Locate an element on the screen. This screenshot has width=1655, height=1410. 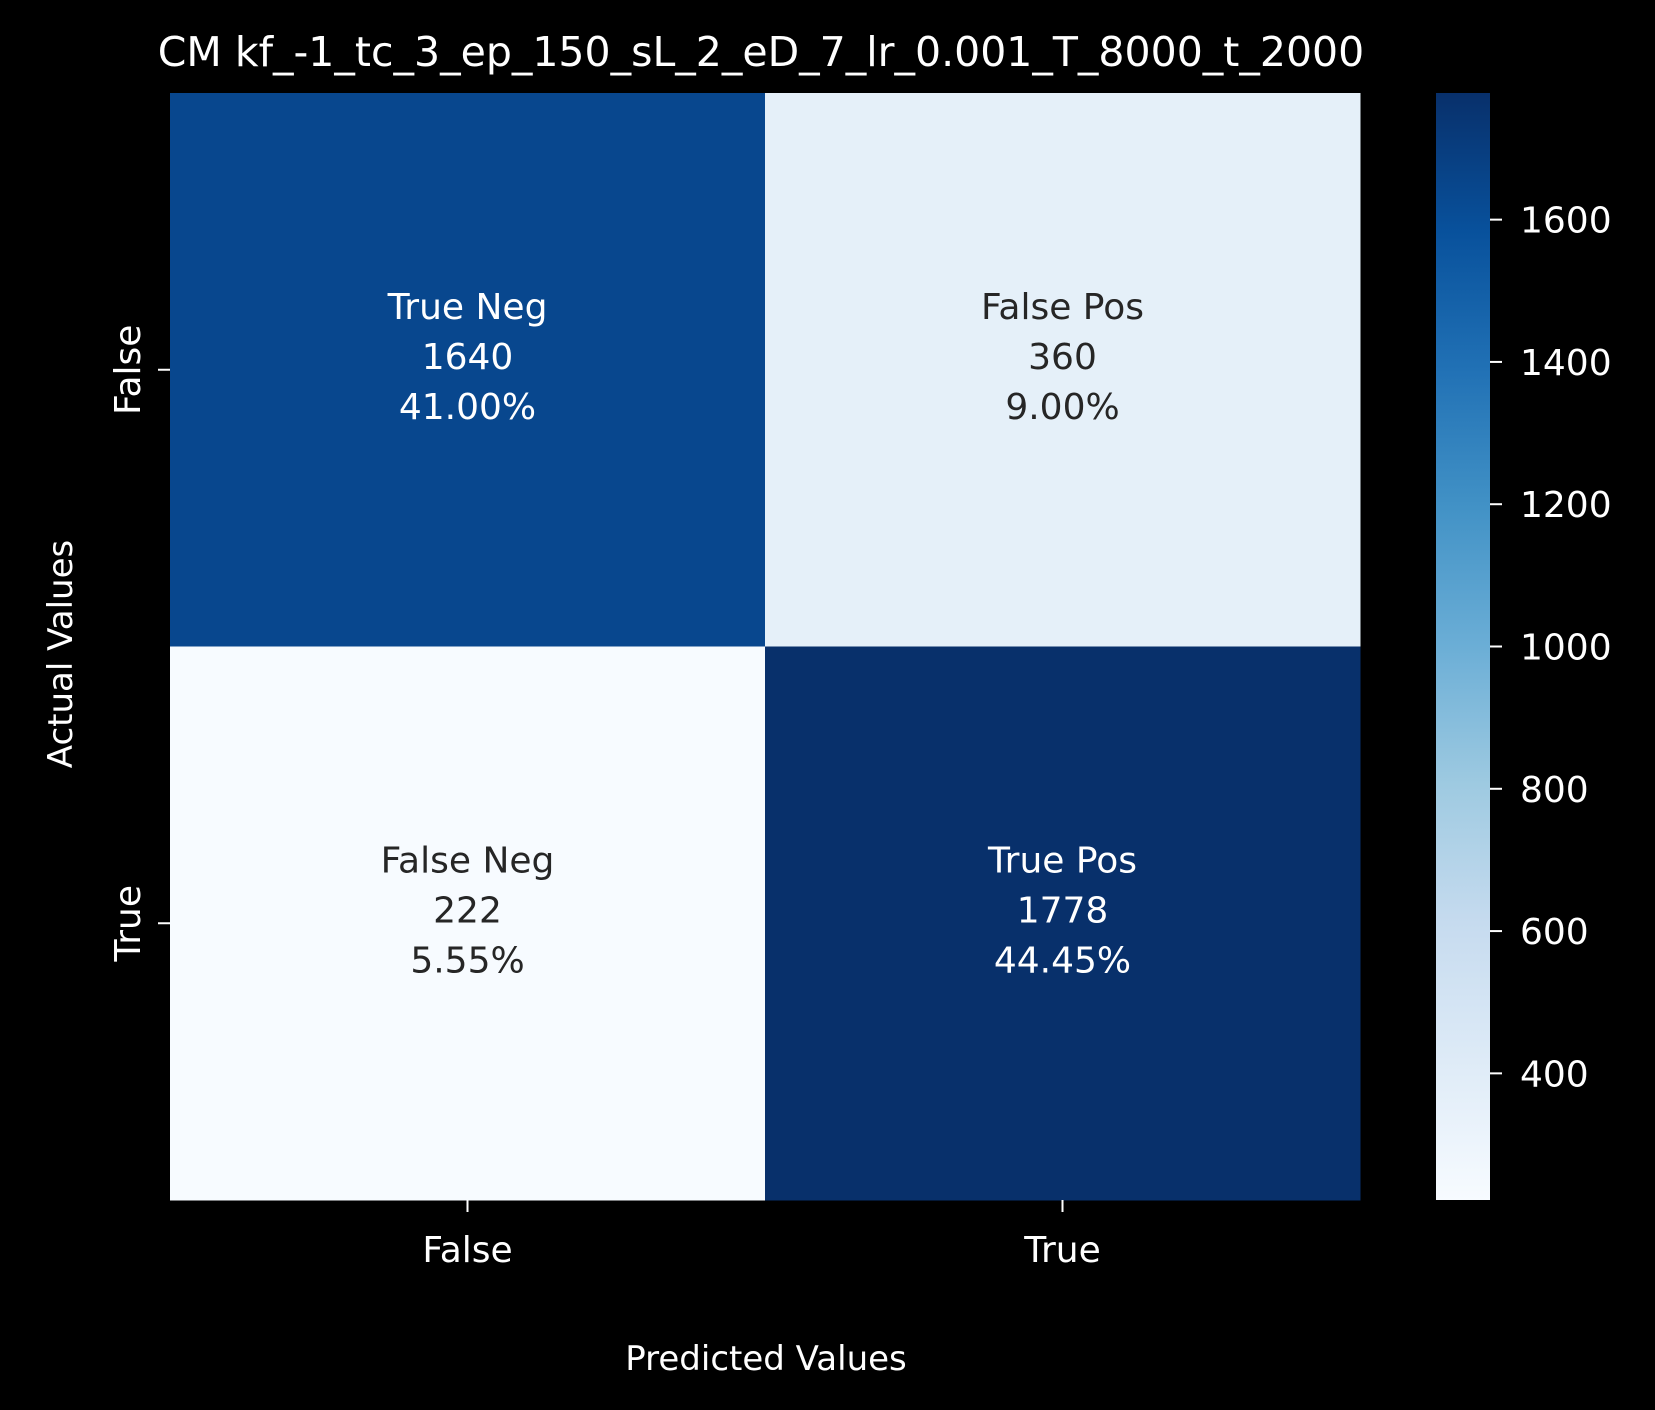
cell-count: 1640 is located at coordinates (468, 357).